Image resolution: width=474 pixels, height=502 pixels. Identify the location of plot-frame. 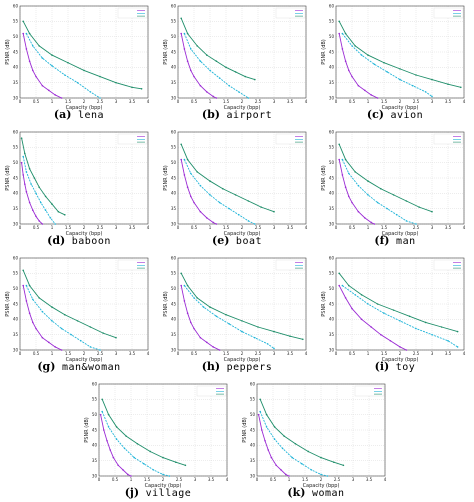
(321, 430).